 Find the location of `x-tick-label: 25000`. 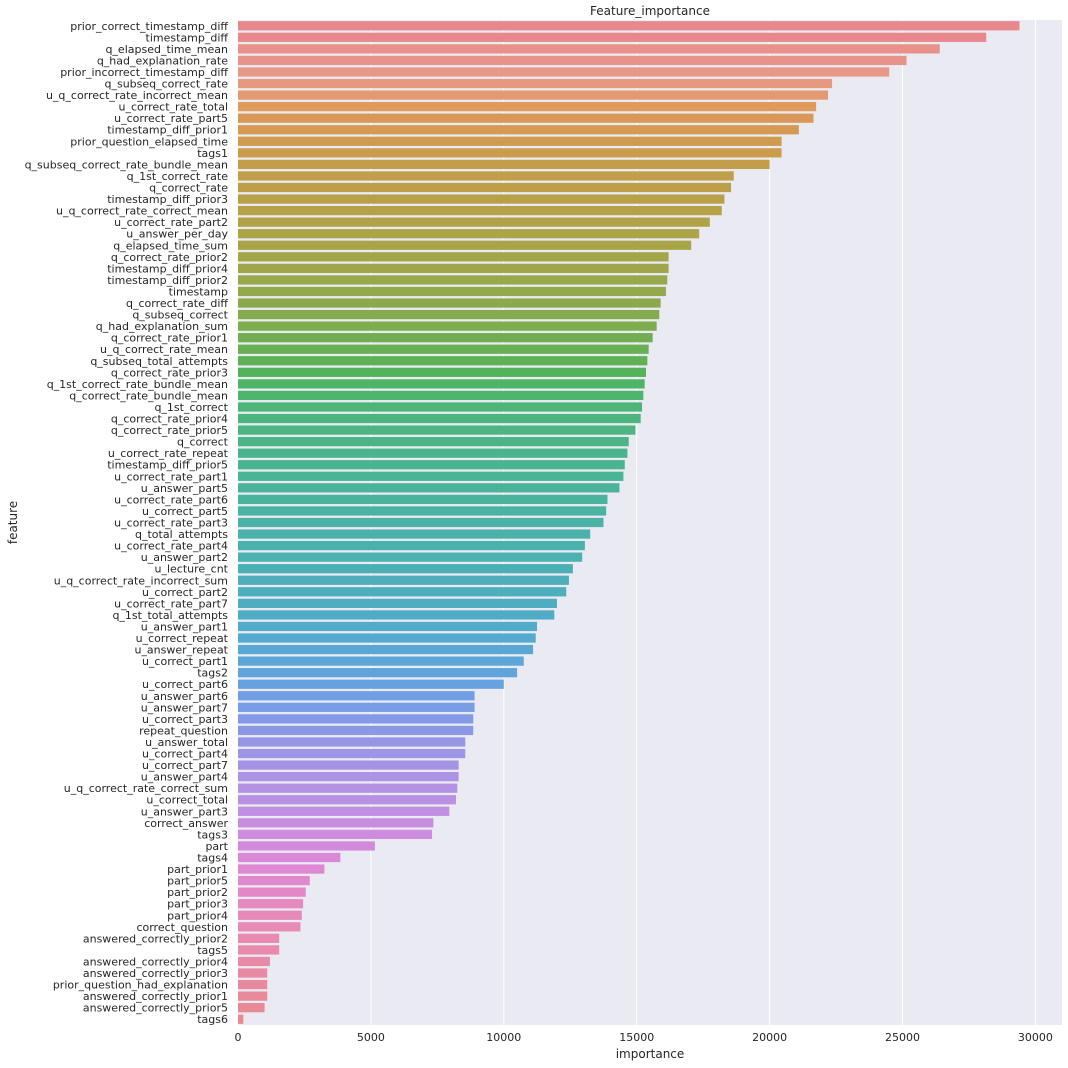

x-tick-label: 25000 is located at coordinates (902, 1037).